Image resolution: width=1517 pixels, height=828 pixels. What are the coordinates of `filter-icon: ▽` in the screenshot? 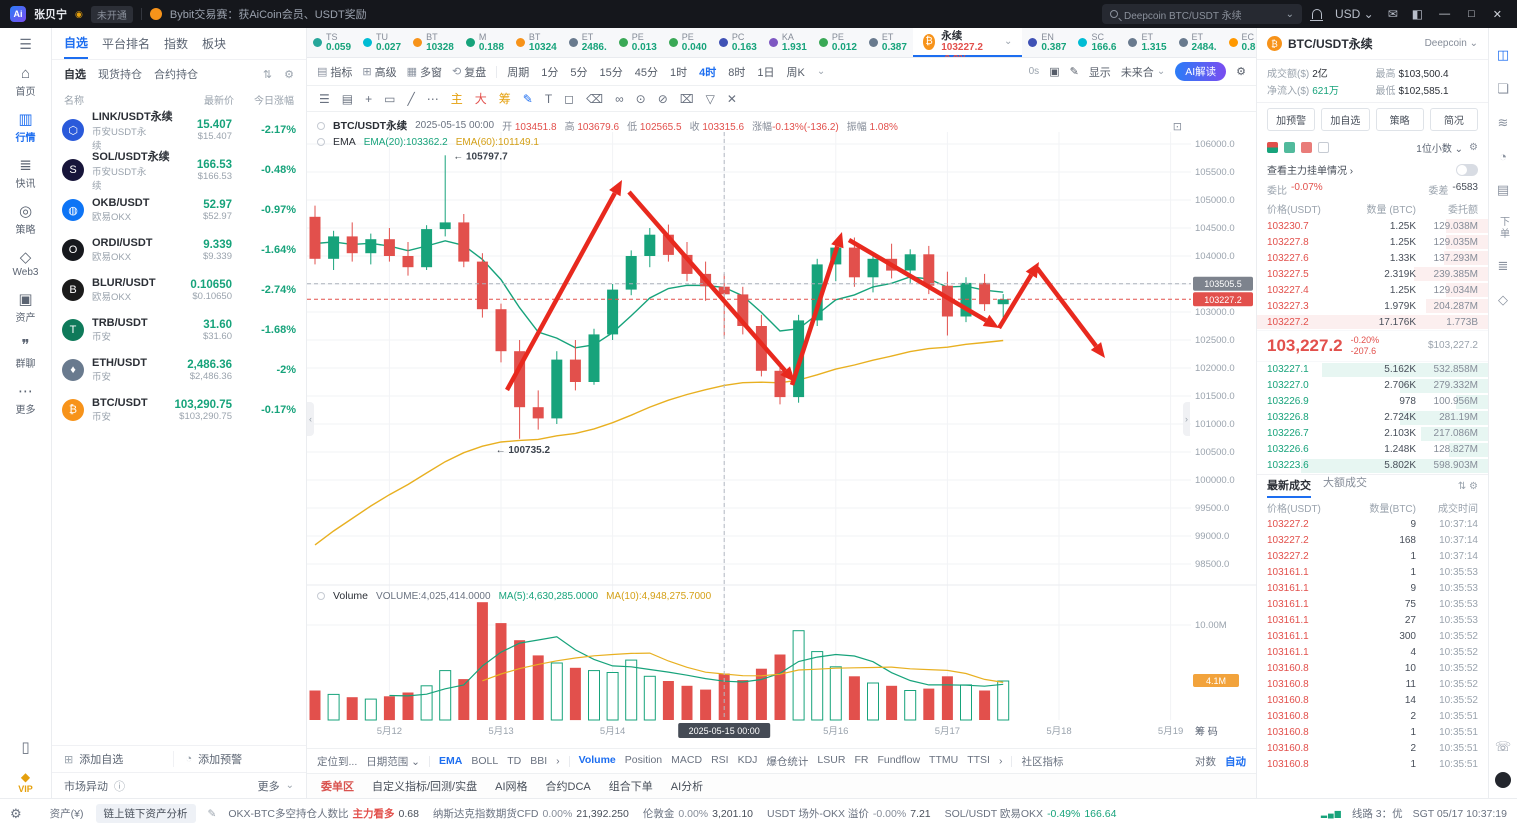 It's located at (710, 98).